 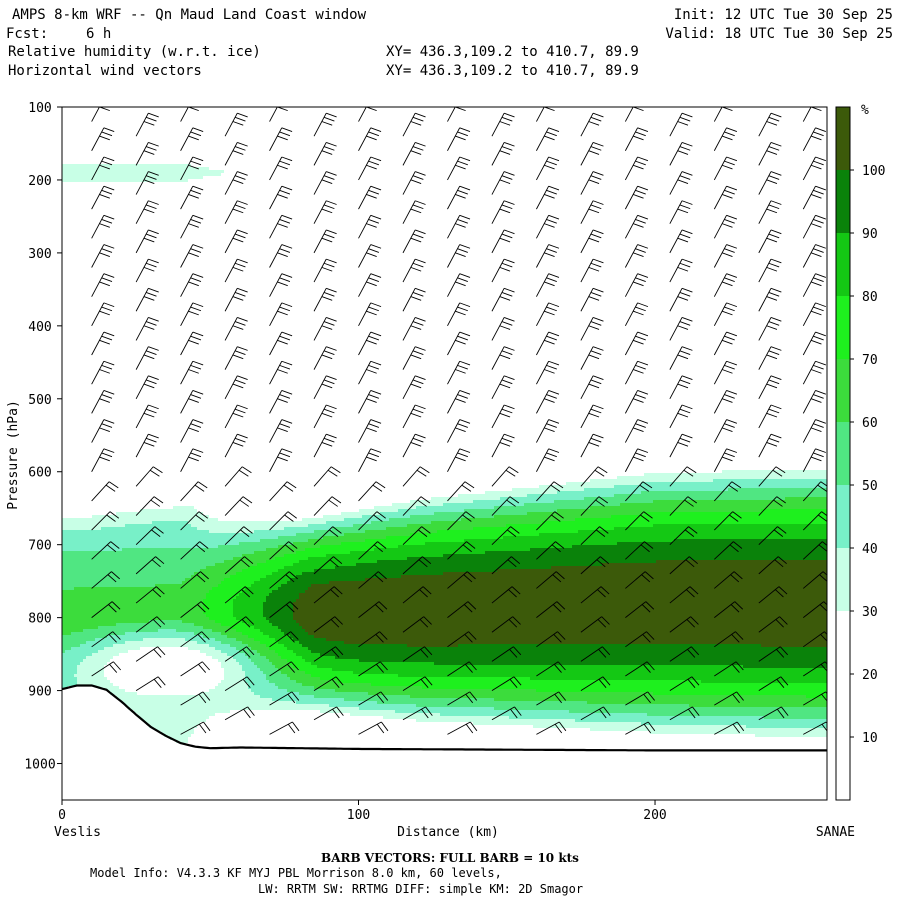 I want to click on y-tick-label: 100, so click(x=39, y=108).